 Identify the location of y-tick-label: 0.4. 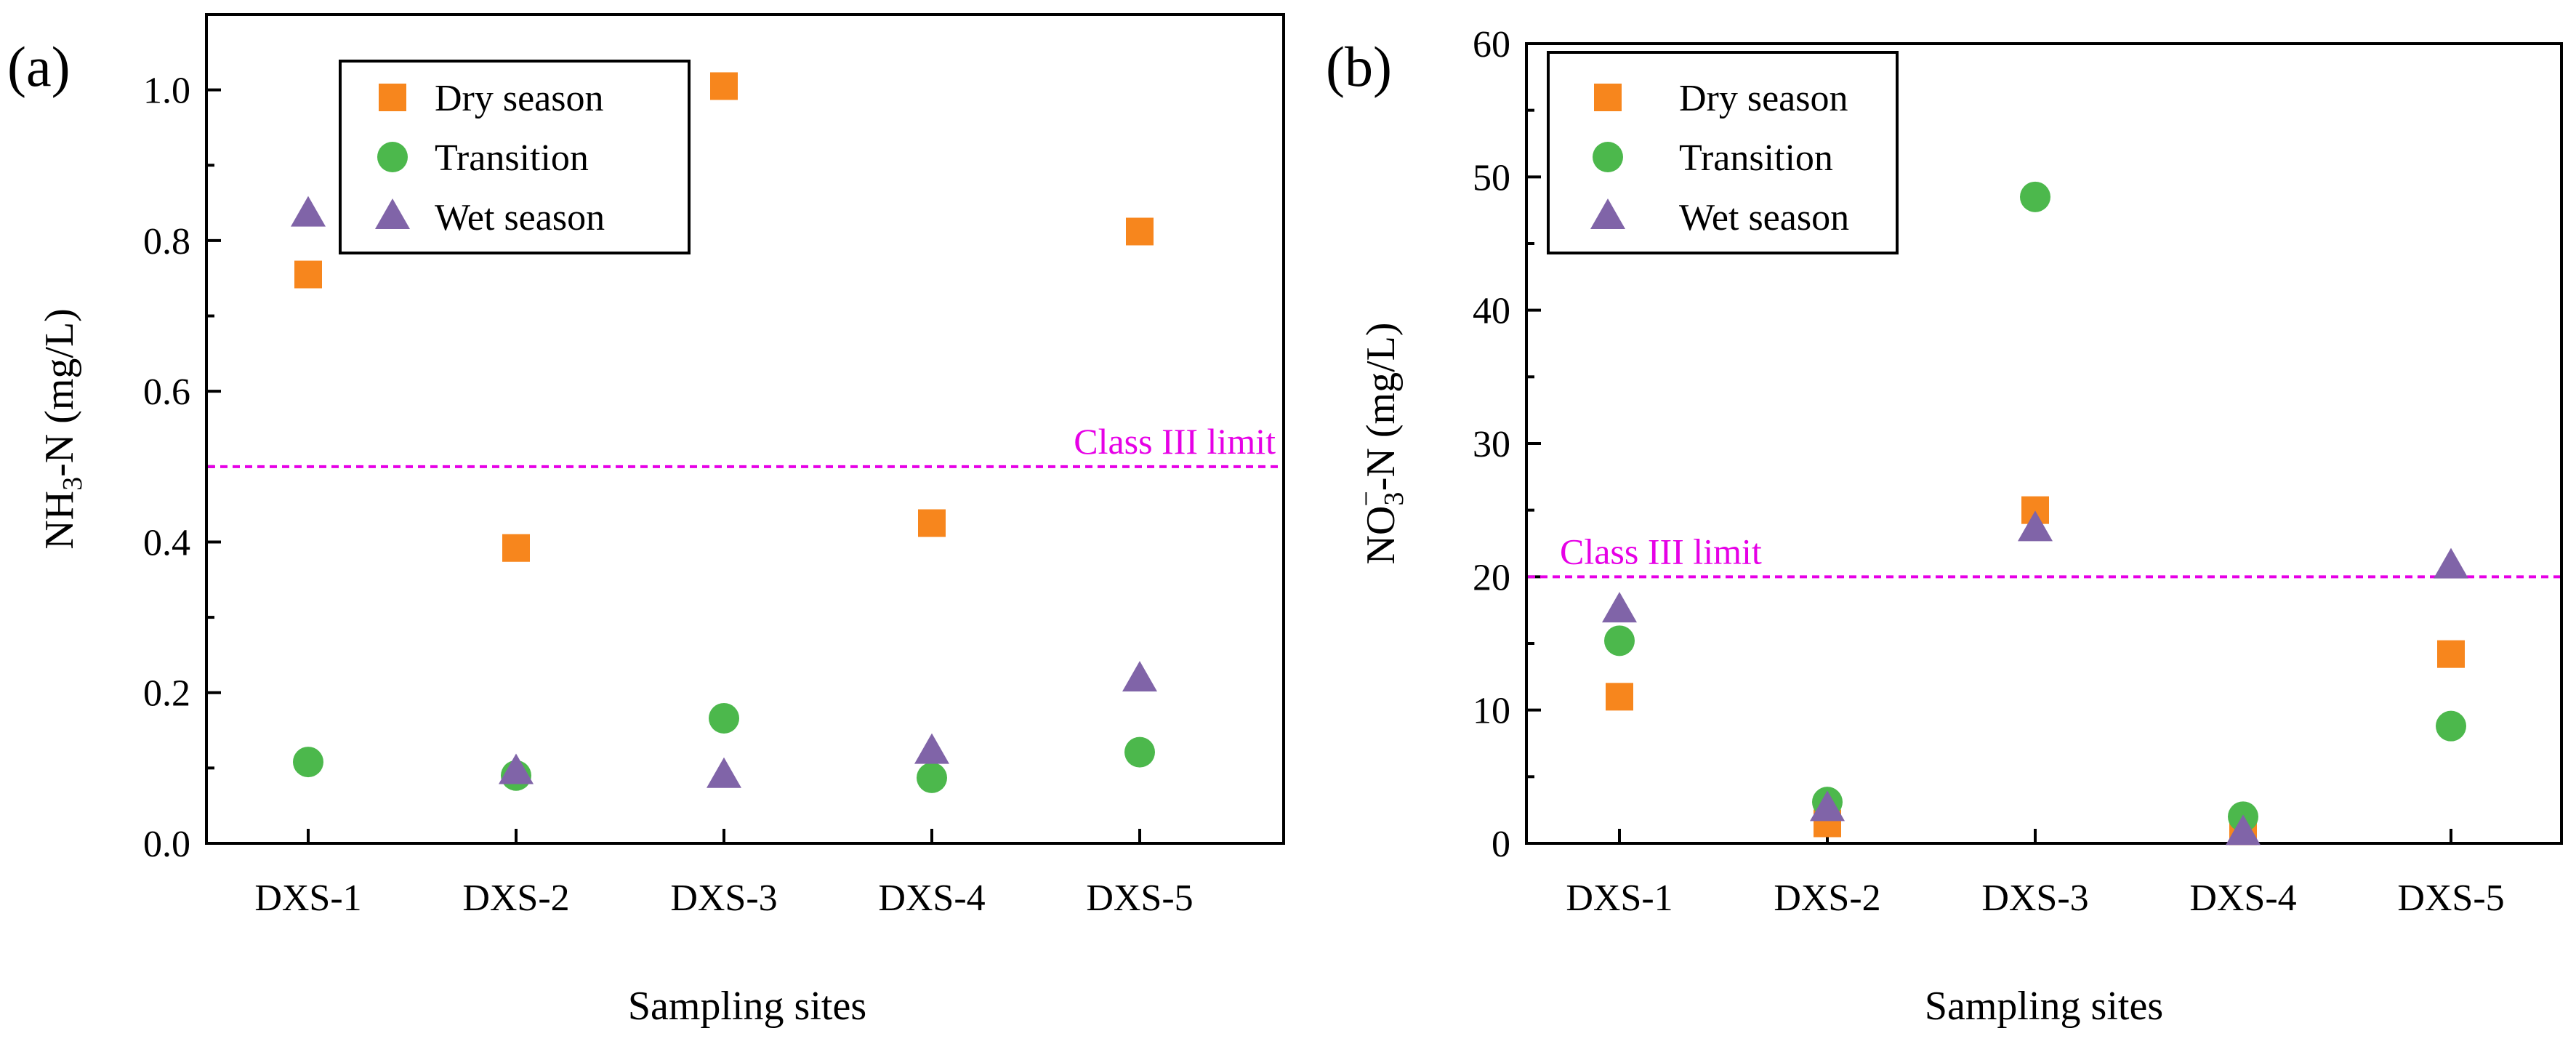
(166, 542).